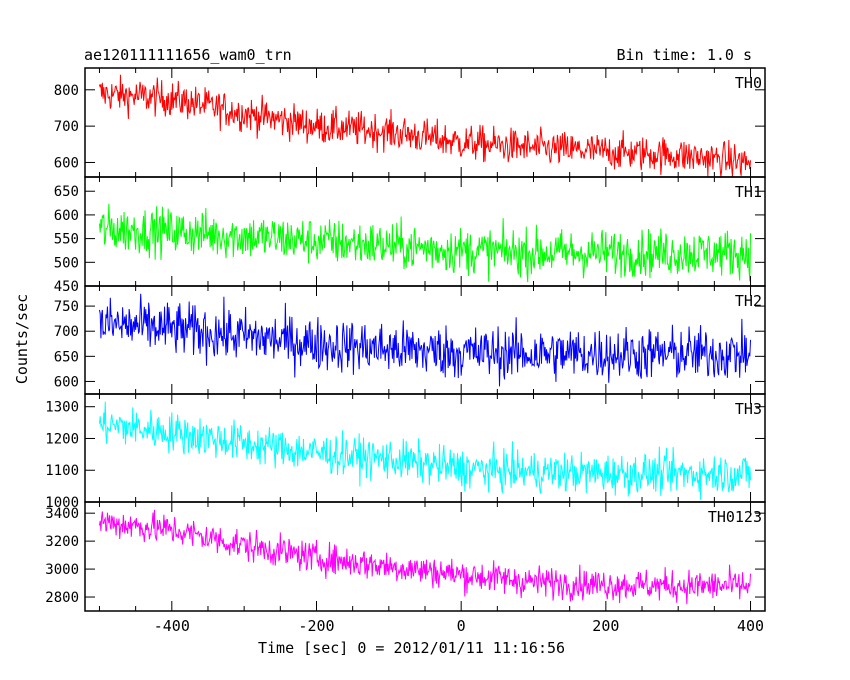 This screenshot has height=680, width=850. What do you see at coordinates (66, 163) in the screenshot?
I see `y-tick-label-th0: 600` at bounding box center [66, 163].